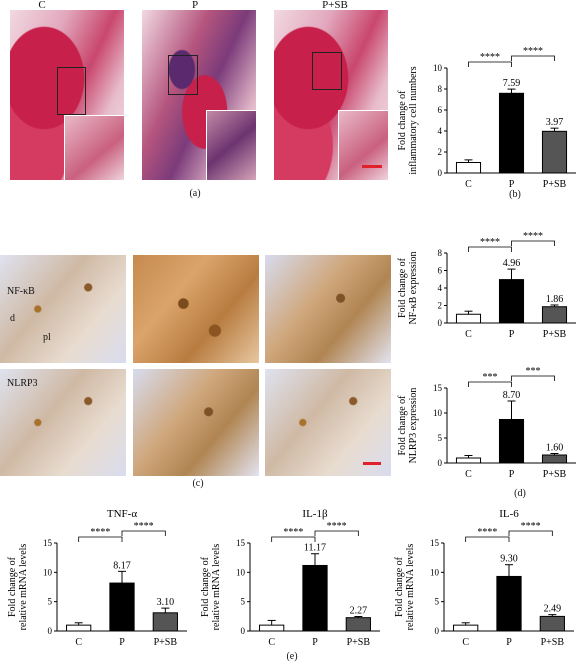 The width and height of the screenshot is (584, 667). I want to click on chart-title: TNF-α, so click(122, 514).